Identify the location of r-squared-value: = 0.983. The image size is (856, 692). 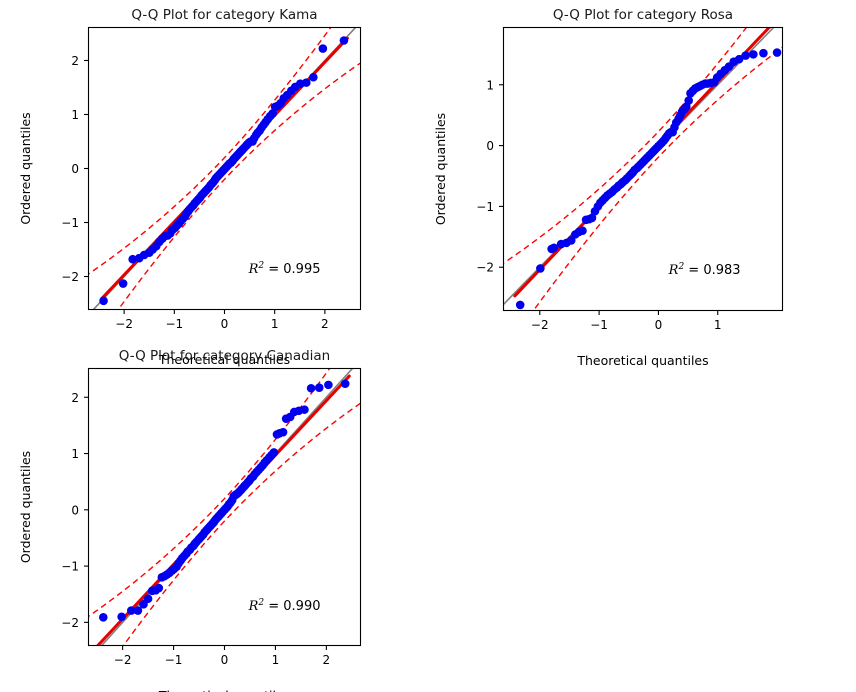
(712, 270).